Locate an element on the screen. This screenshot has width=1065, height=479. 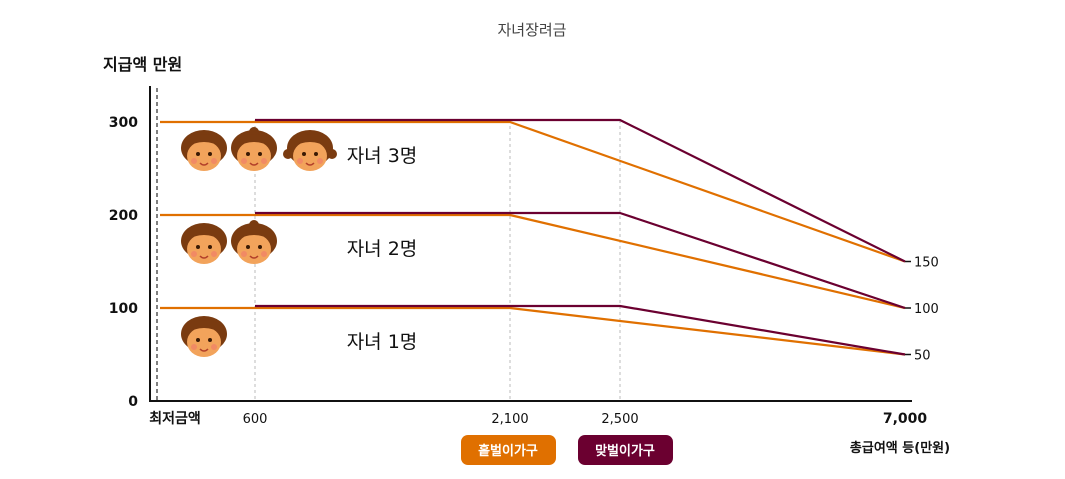
child-face-icon-1-1-mouth is located at coordinates (204, 164).